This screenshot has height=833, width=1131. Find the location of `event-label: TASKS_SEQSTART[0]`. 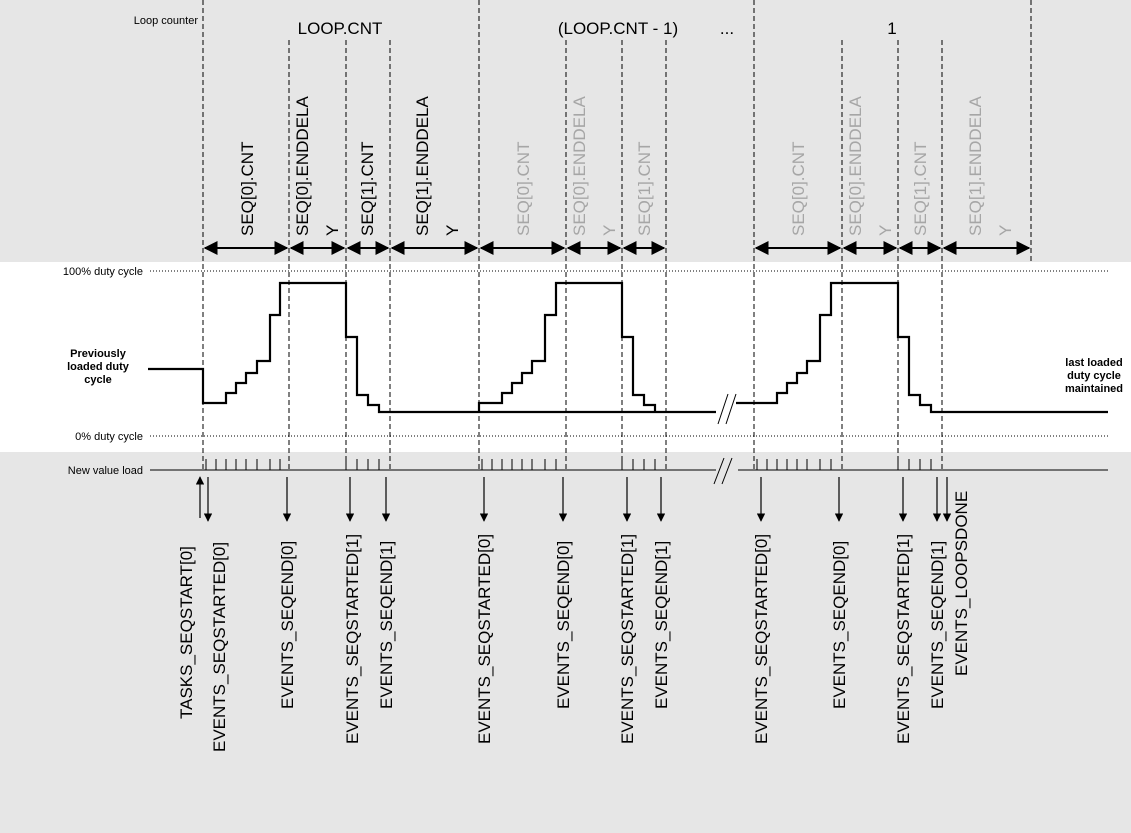

event-label: TASKS_SEQSTART[0] is located at coordinates (186, 632).